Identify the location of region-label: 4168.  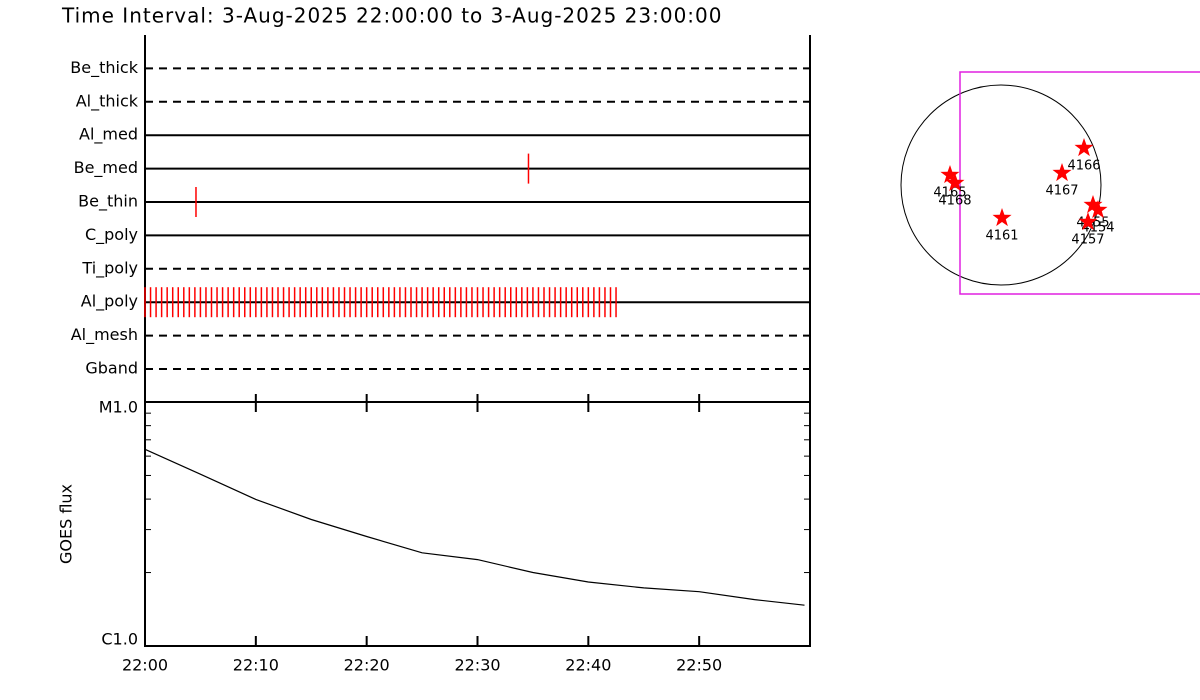
(954, 201).